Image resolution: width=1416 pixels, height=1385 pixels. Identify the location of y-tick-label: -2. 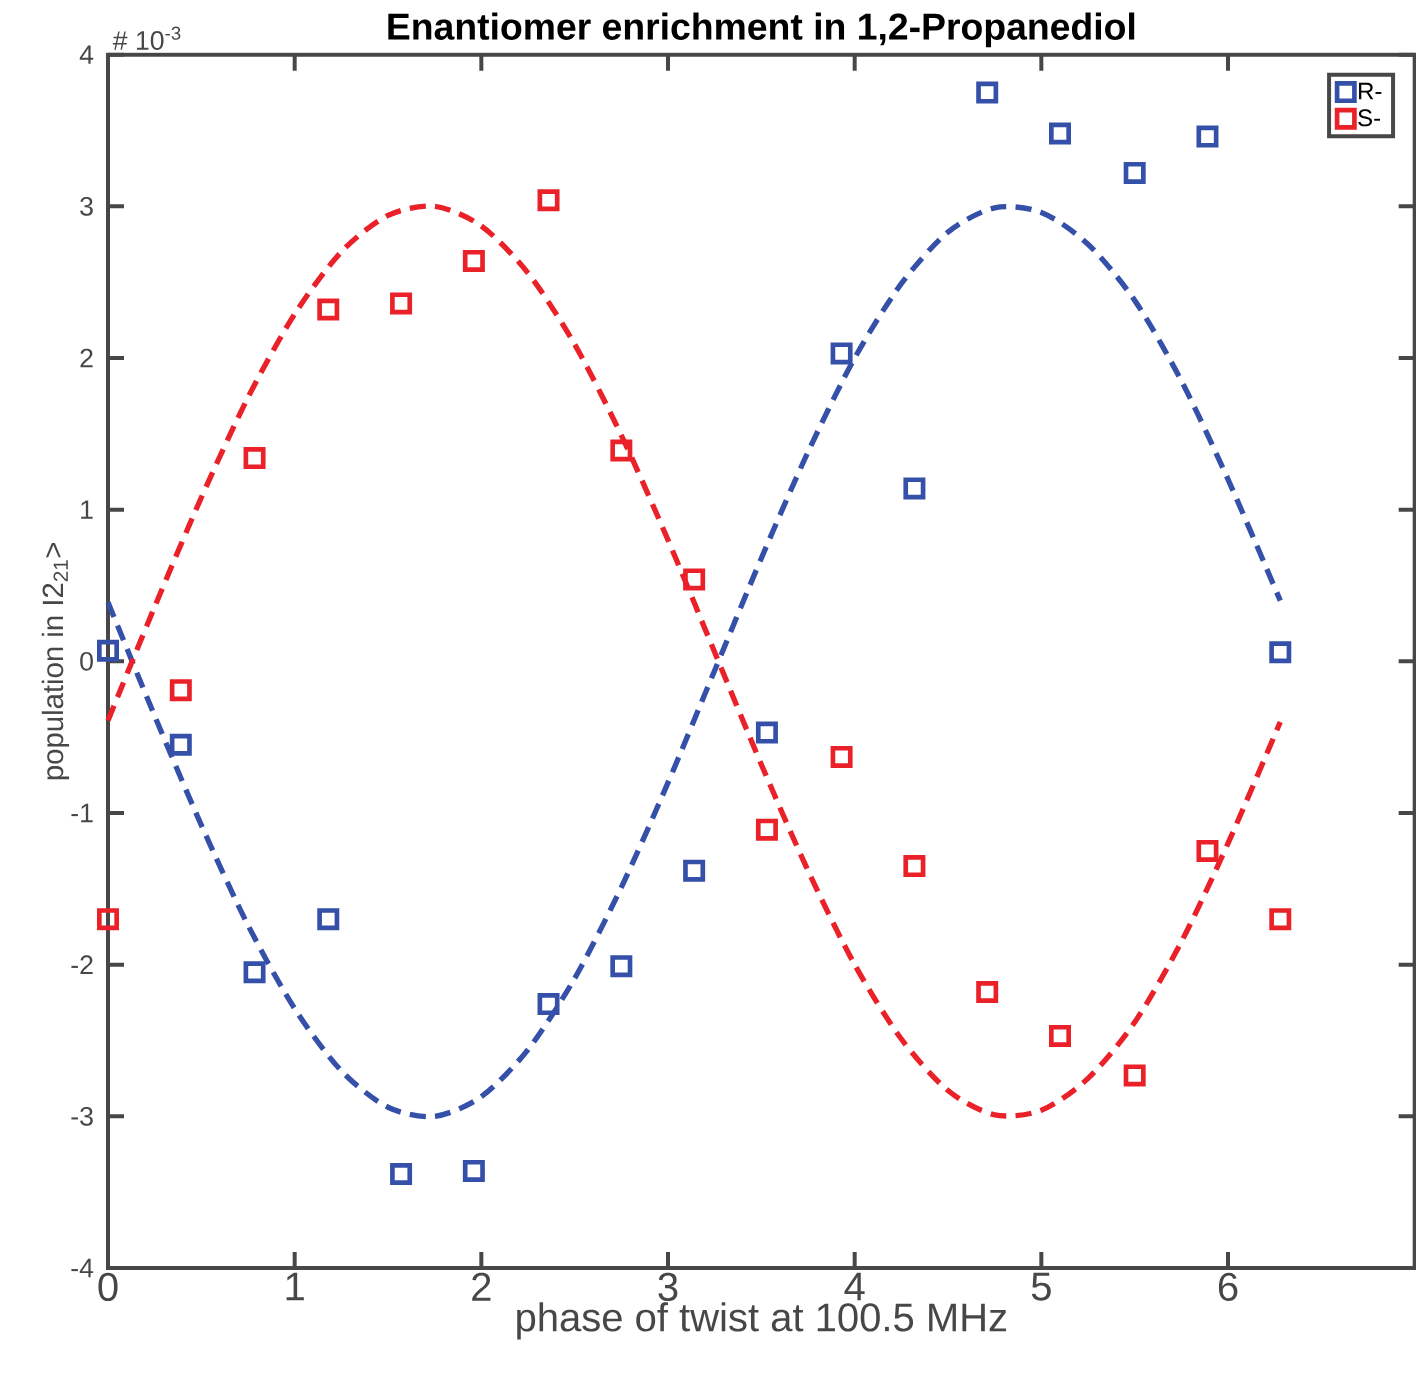
(82, 964).